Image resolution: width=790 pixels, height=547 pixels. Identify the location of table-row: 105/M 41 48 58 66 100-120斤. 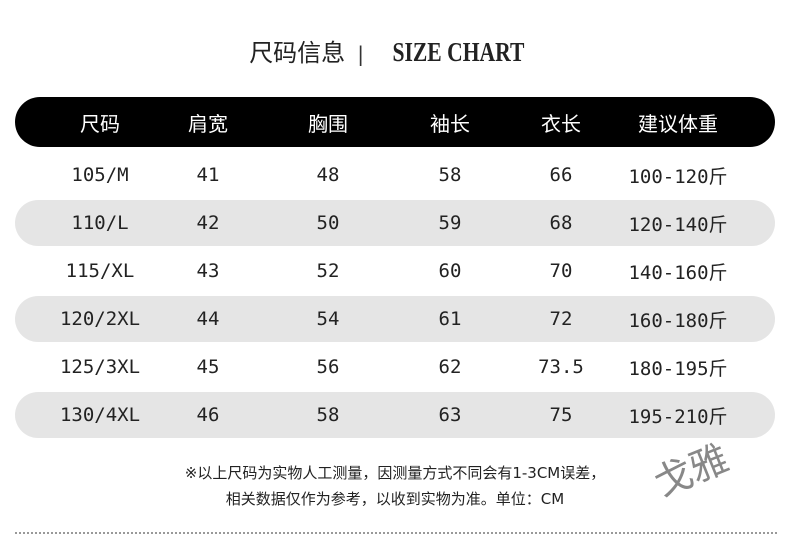
(395, 175).